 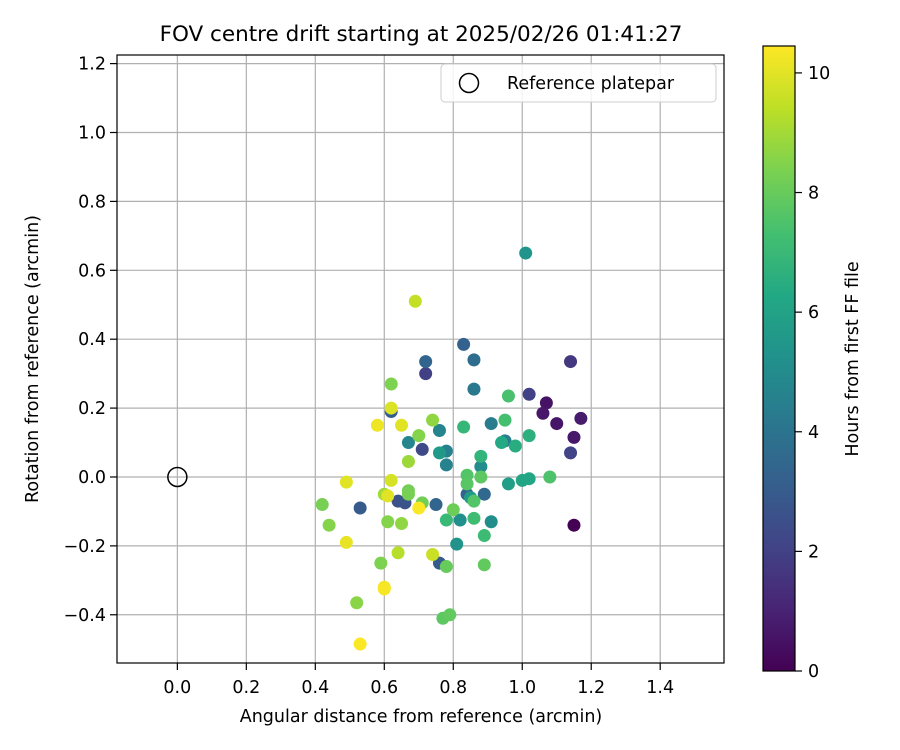 I want to click on legend-box, so click(x=578, y=83).